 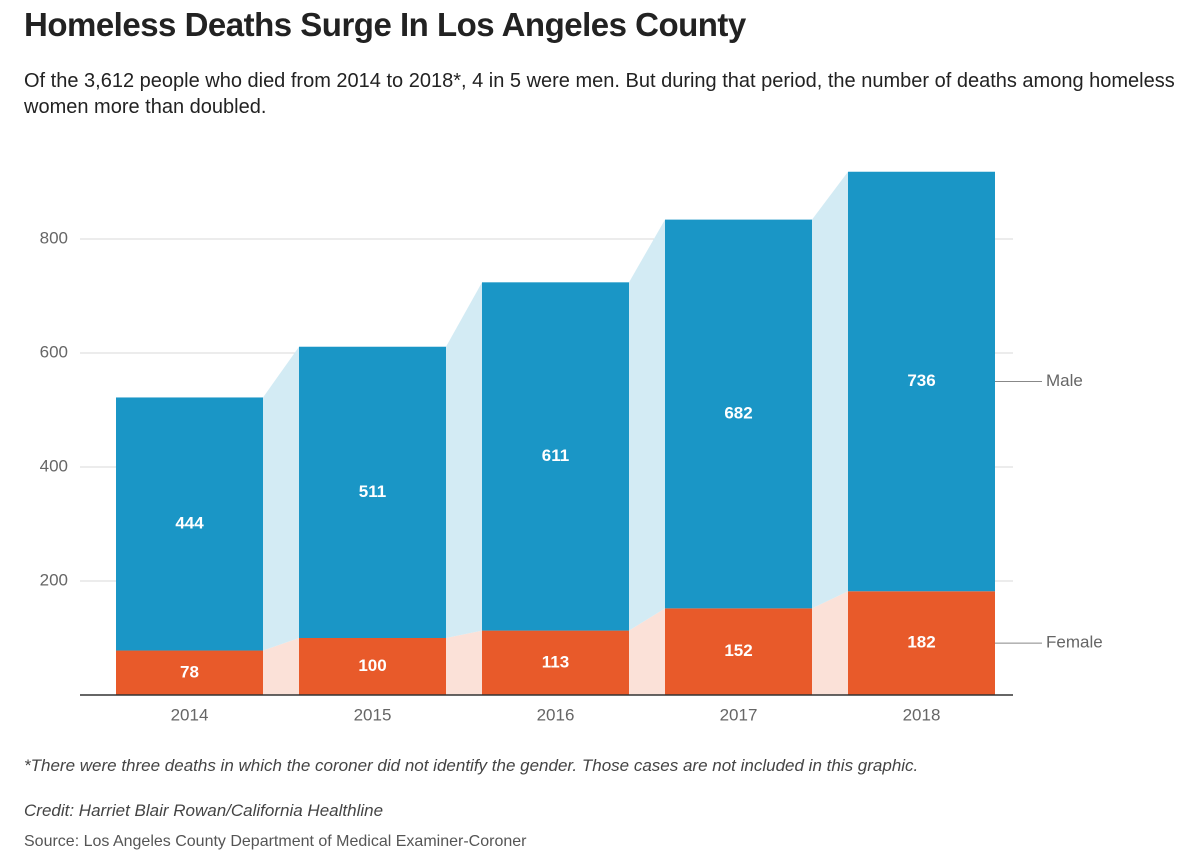 What do you see at coordinates (54, 351) in the screenshot?
I see `y-tick-label: 600` at bounding box center [54, 351].